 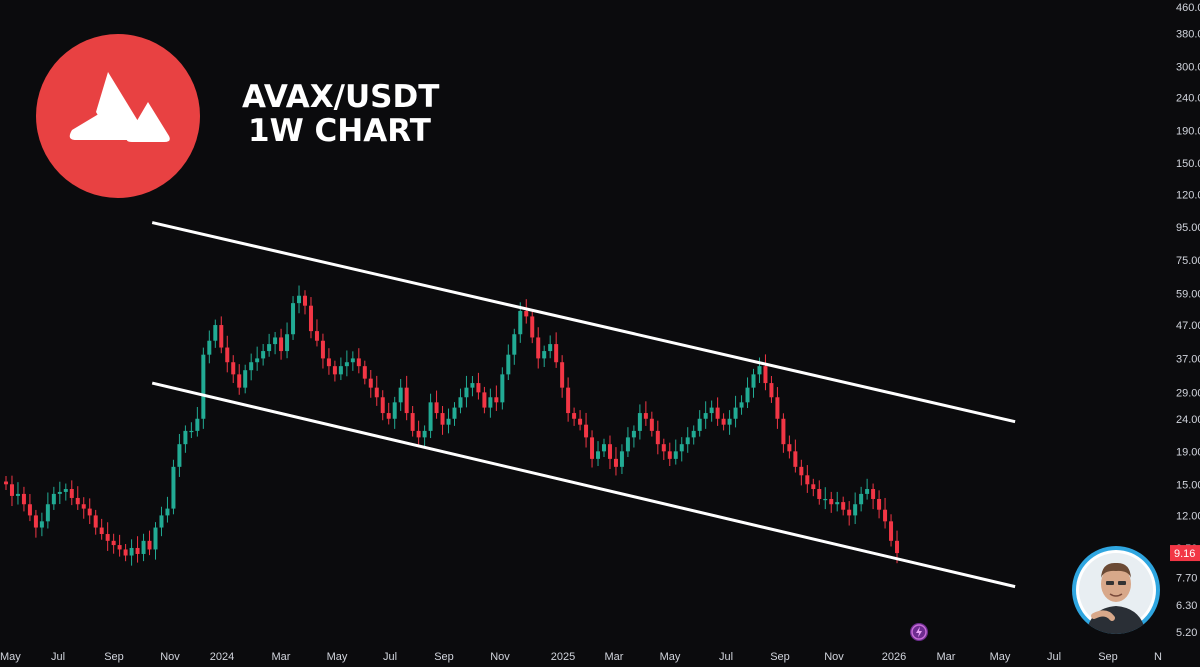 What do you see at coordinates (946, 657) in the screenshot?
I see `time-tick-label: Mar` at bounding box center [946, 657].